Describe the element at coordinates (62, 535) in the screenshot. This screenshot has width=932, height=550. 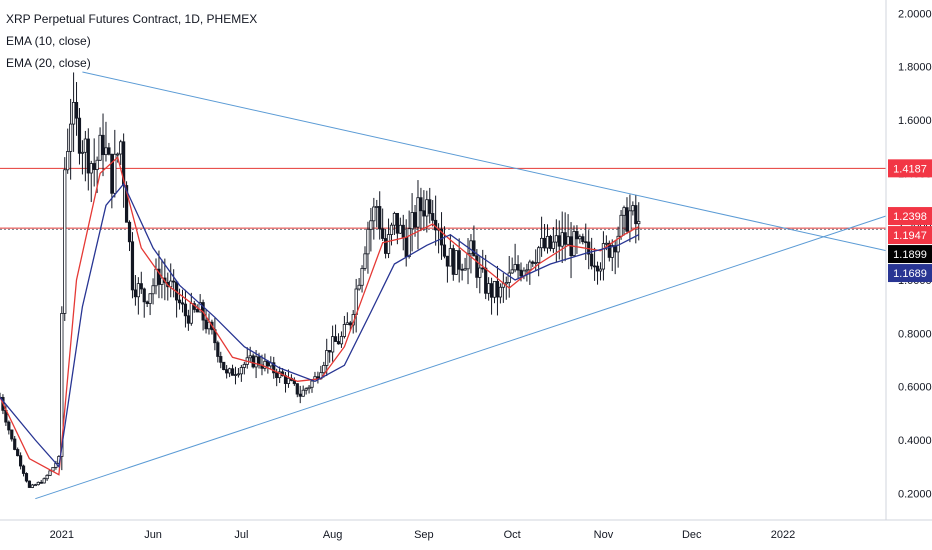
I see `x-tick-label: 2021` at that location.